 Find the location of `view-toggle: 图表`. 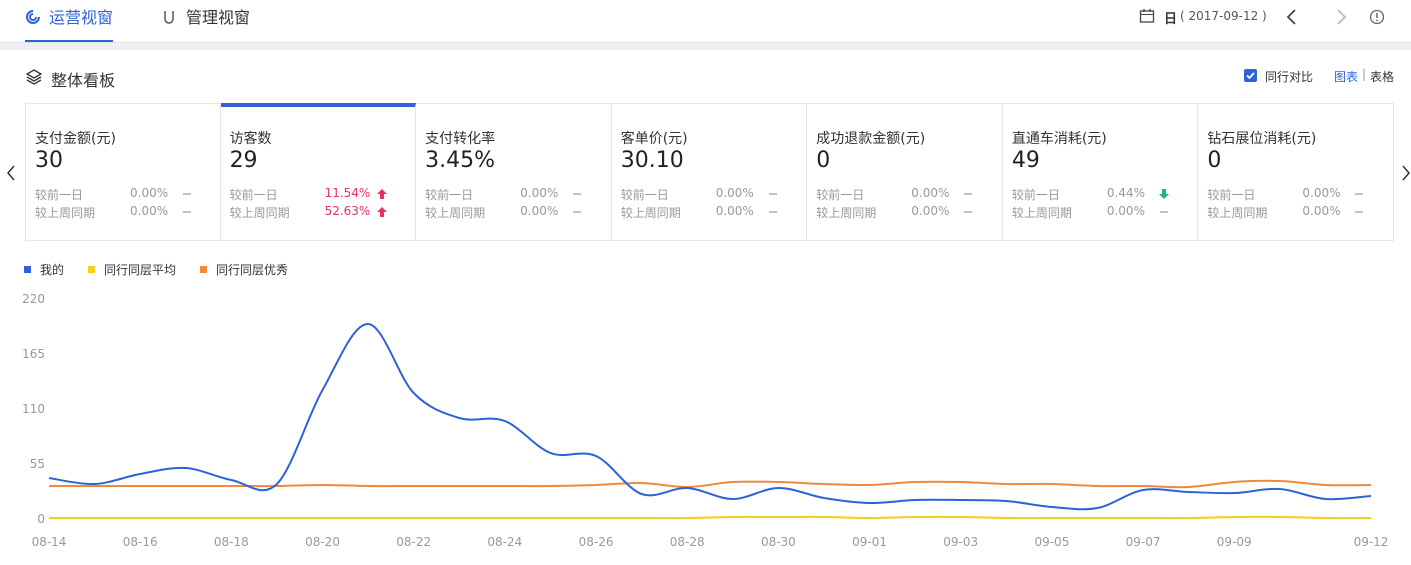

view-toggle: 图表 is located at coordinates (1346, 77).